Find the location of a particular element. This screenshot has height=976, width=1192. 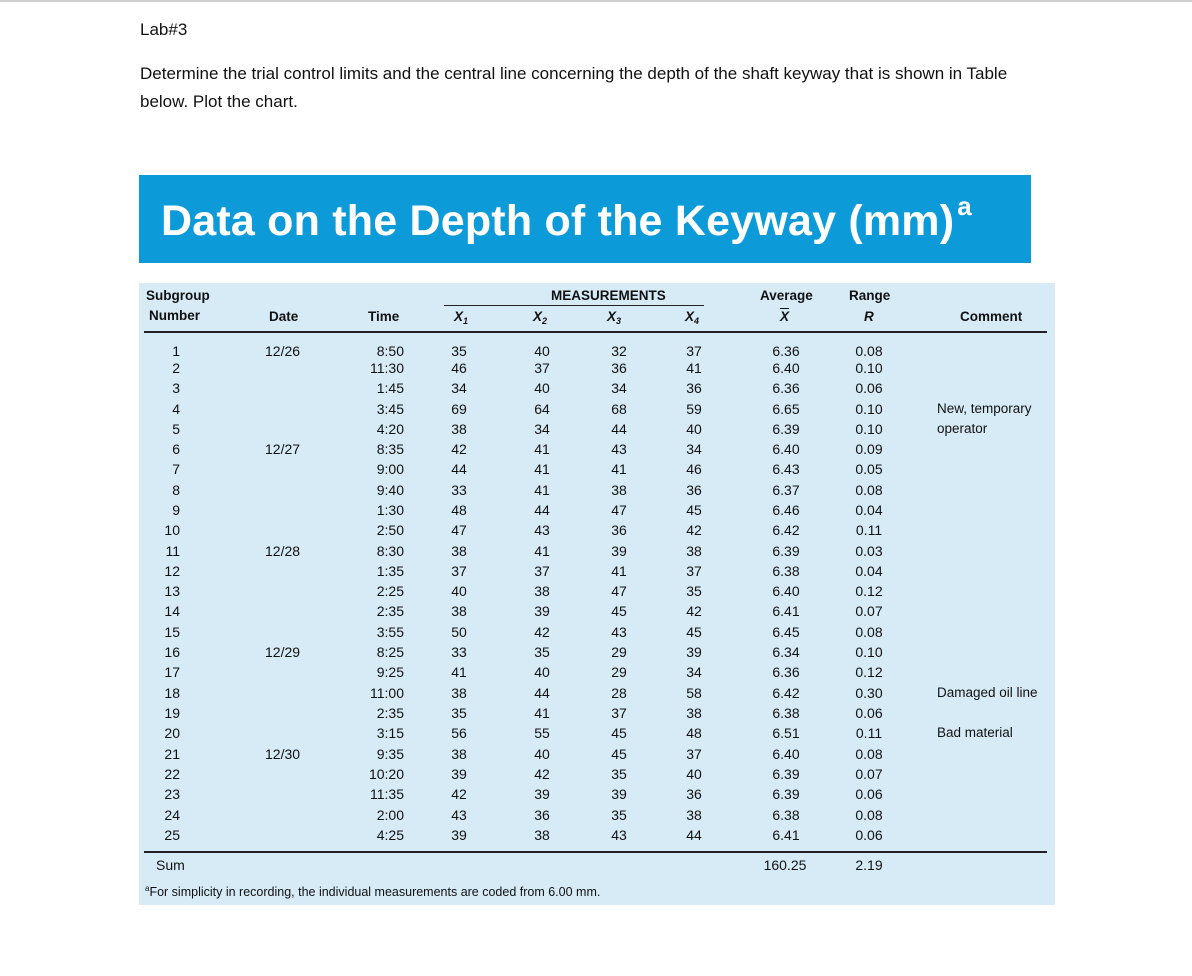

subgroup-number: 3 is located at coordinates (176, 388).